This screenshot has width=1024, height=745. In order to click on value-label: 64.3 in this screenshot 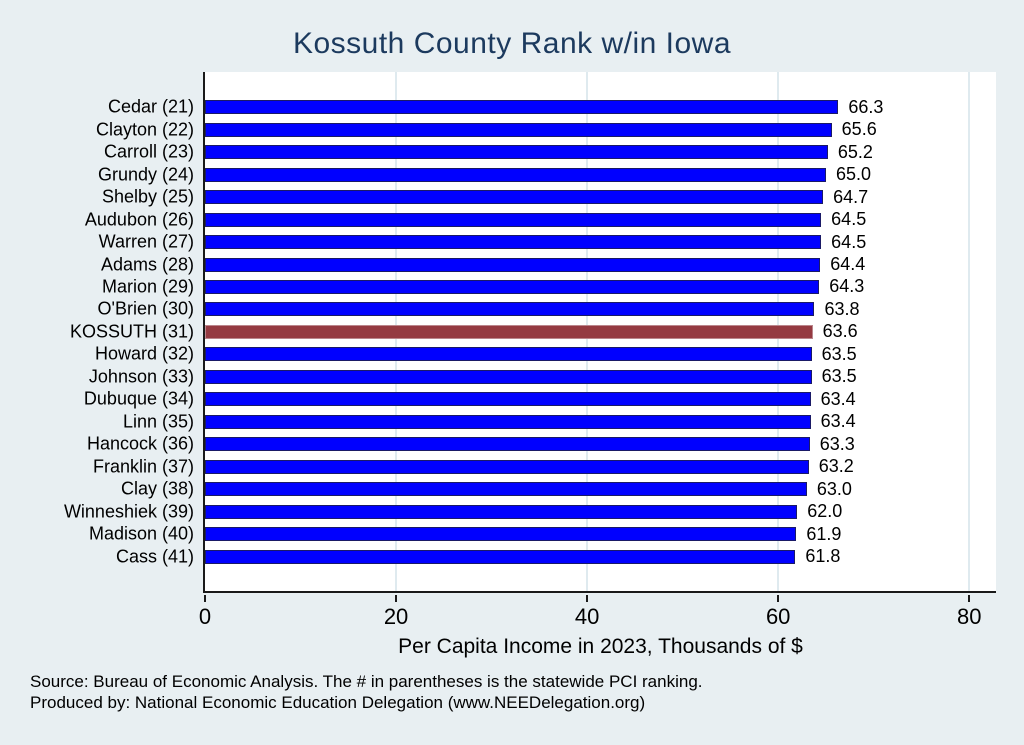, I will do `click(847, 286)`.